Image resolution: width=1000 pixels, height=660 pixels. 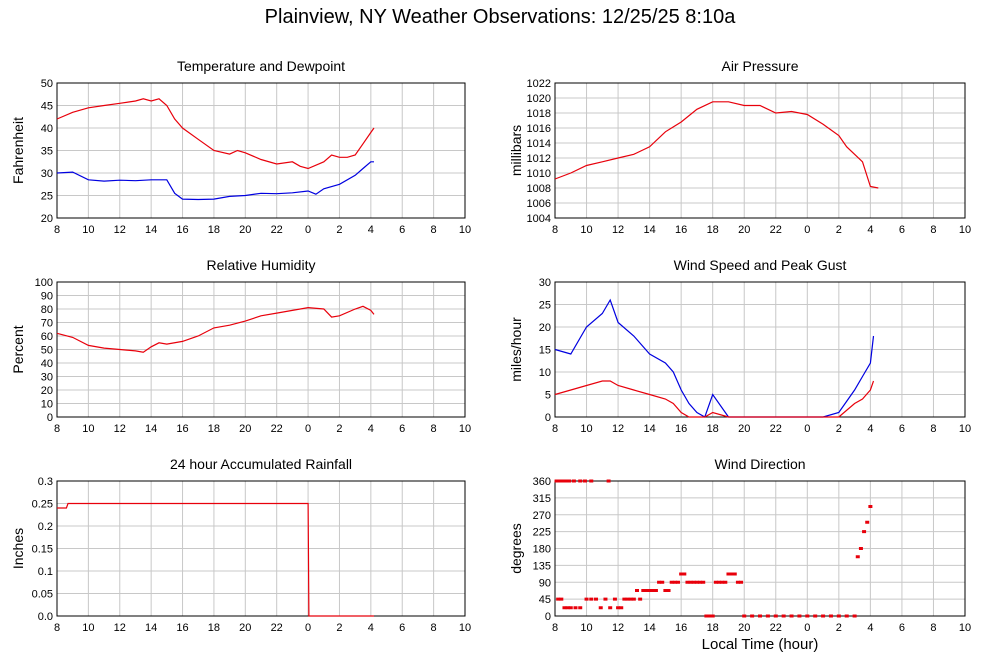 I want to click on y-axis-label: Fahrenheit, so click(x=18, y=150).